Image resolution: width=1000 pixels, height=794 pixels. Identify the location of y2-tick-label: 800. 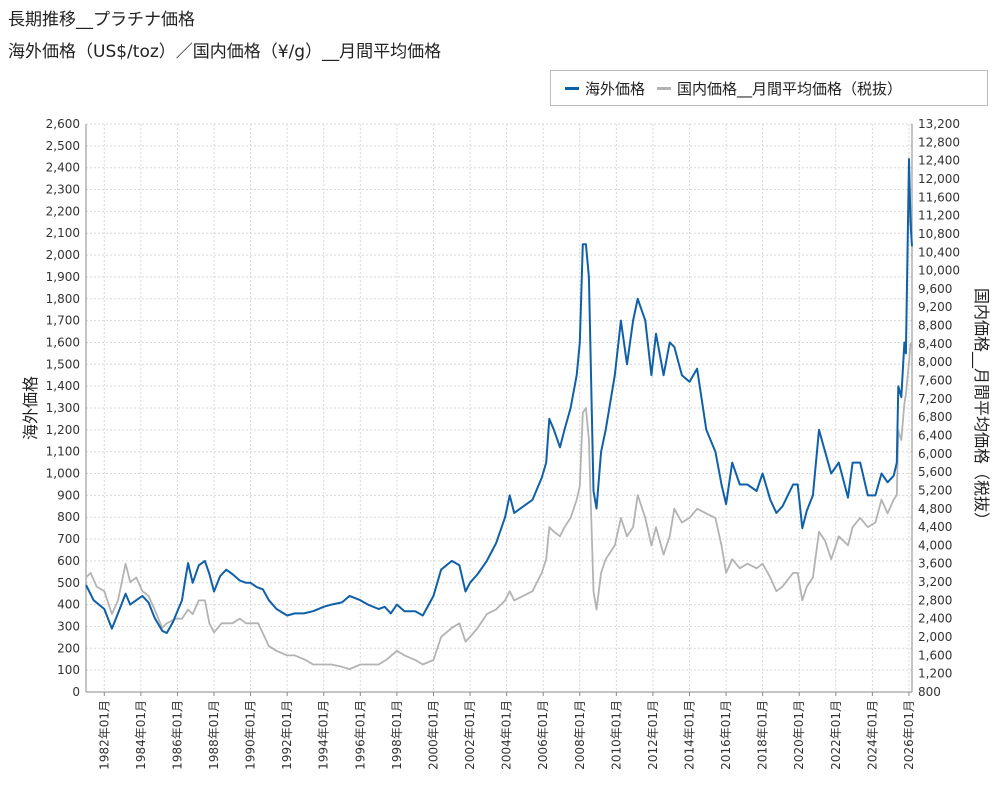
(929, 692).